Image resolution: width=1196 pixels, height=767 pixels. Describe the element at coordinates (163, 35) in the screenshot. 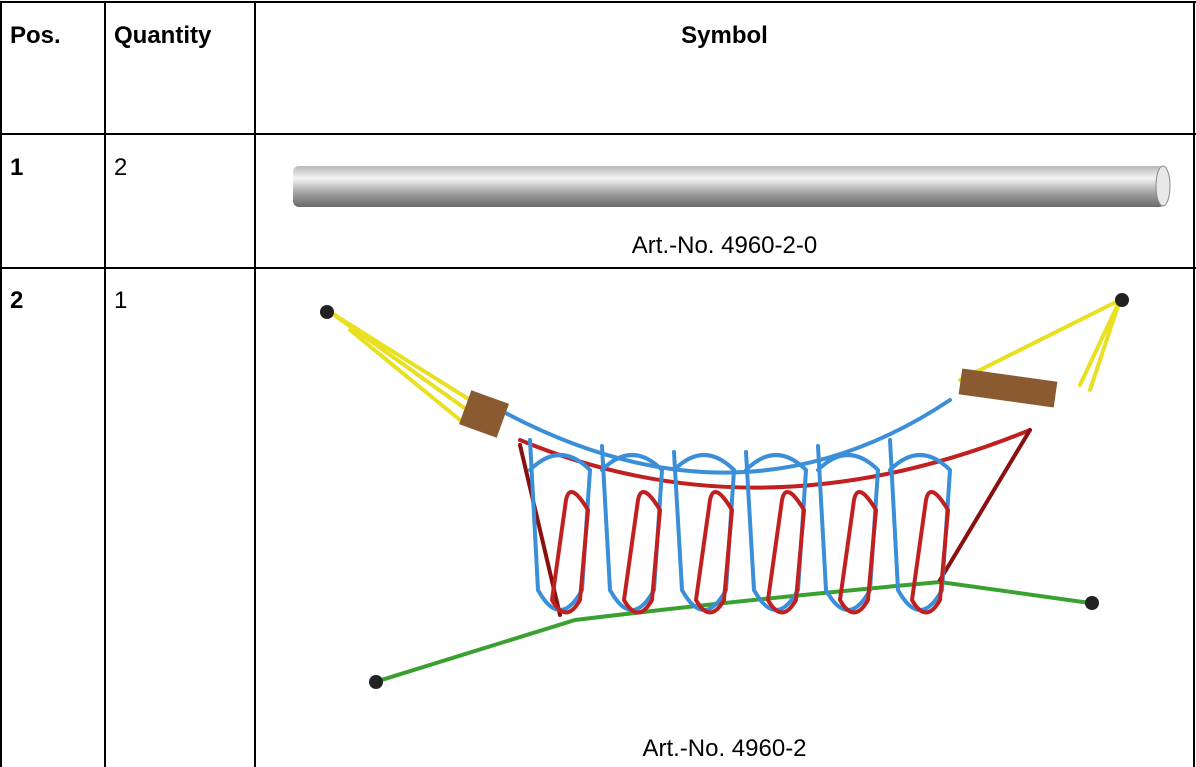

I see `header-cell: Quantity` at that location.